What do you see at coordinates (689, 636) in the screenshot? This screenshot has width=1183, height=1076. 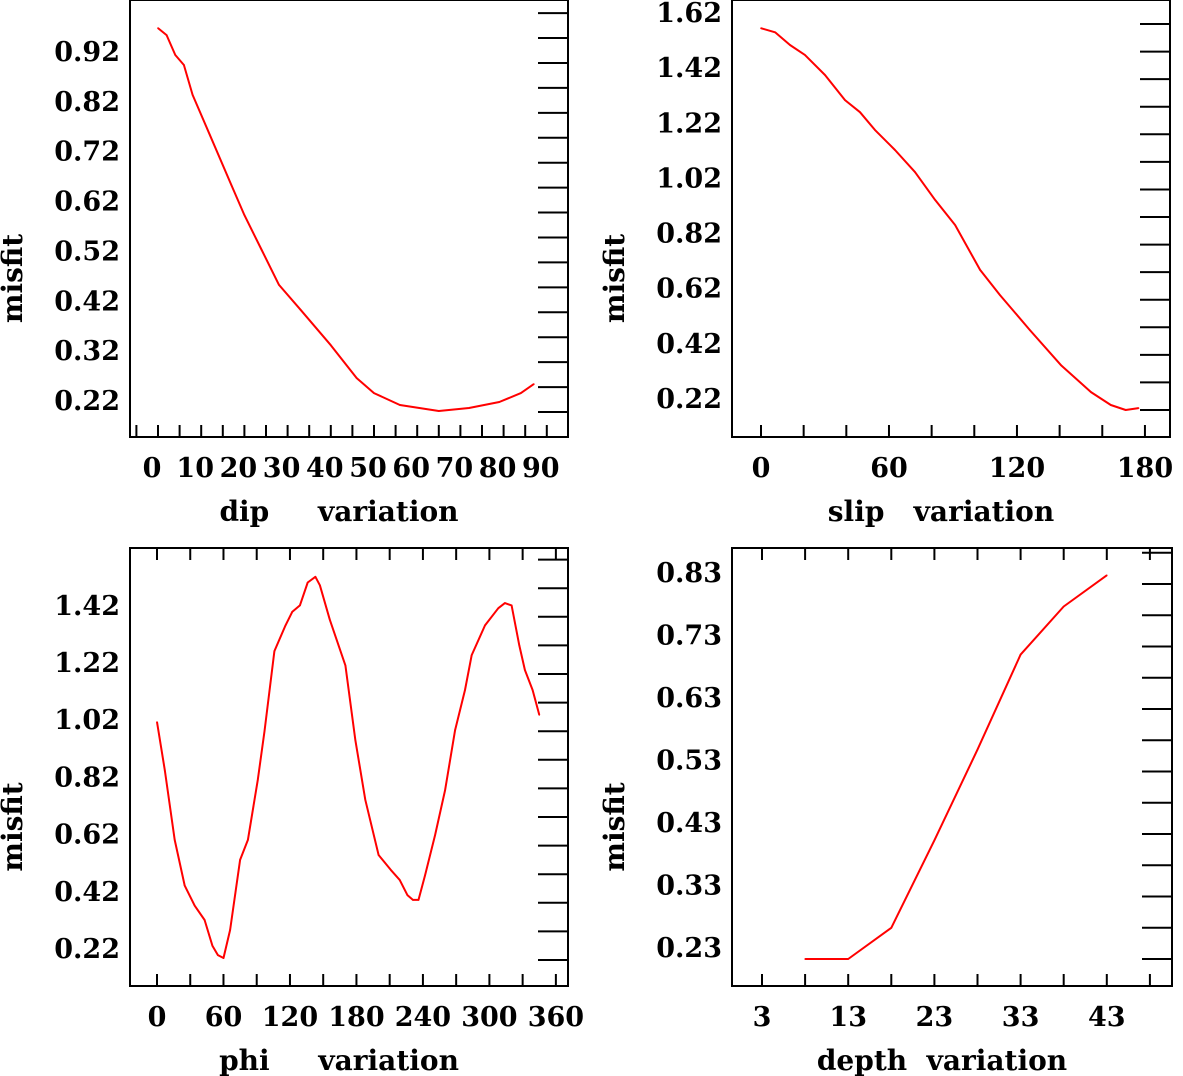 I see `y-tick-label: 0.73` at bounding box center [689, 636].